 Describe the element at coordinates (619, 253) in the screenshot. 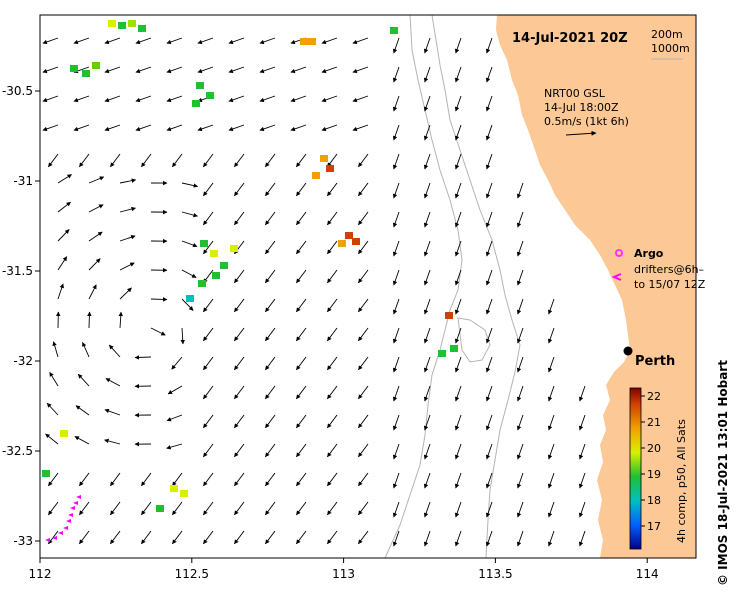

I see `argo-icon` at that location.